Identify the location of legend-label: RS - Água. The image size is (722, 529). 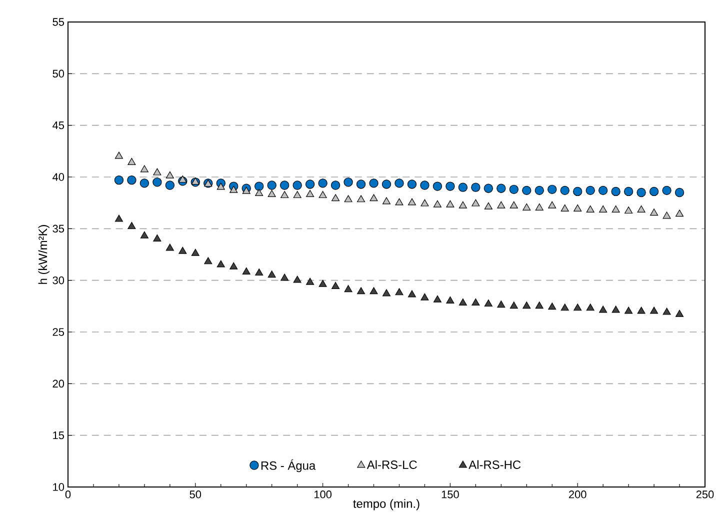
(288, 465).